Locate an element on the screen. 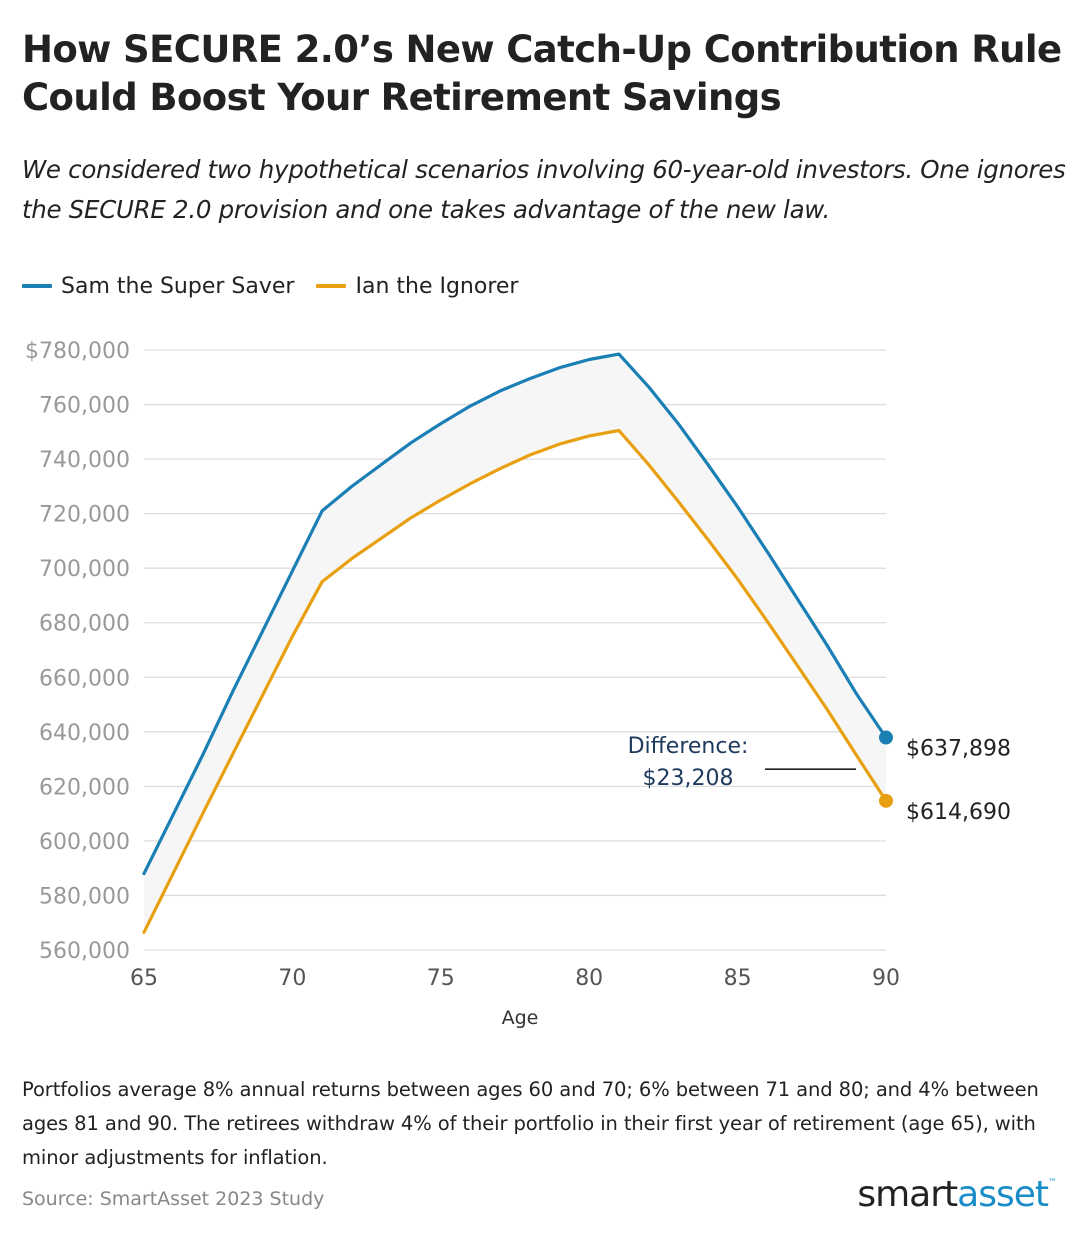 The height and width of the screenshot is (1240, 1080). smartasset-logo: smartasset™ is located at coordinates (957, 1194).